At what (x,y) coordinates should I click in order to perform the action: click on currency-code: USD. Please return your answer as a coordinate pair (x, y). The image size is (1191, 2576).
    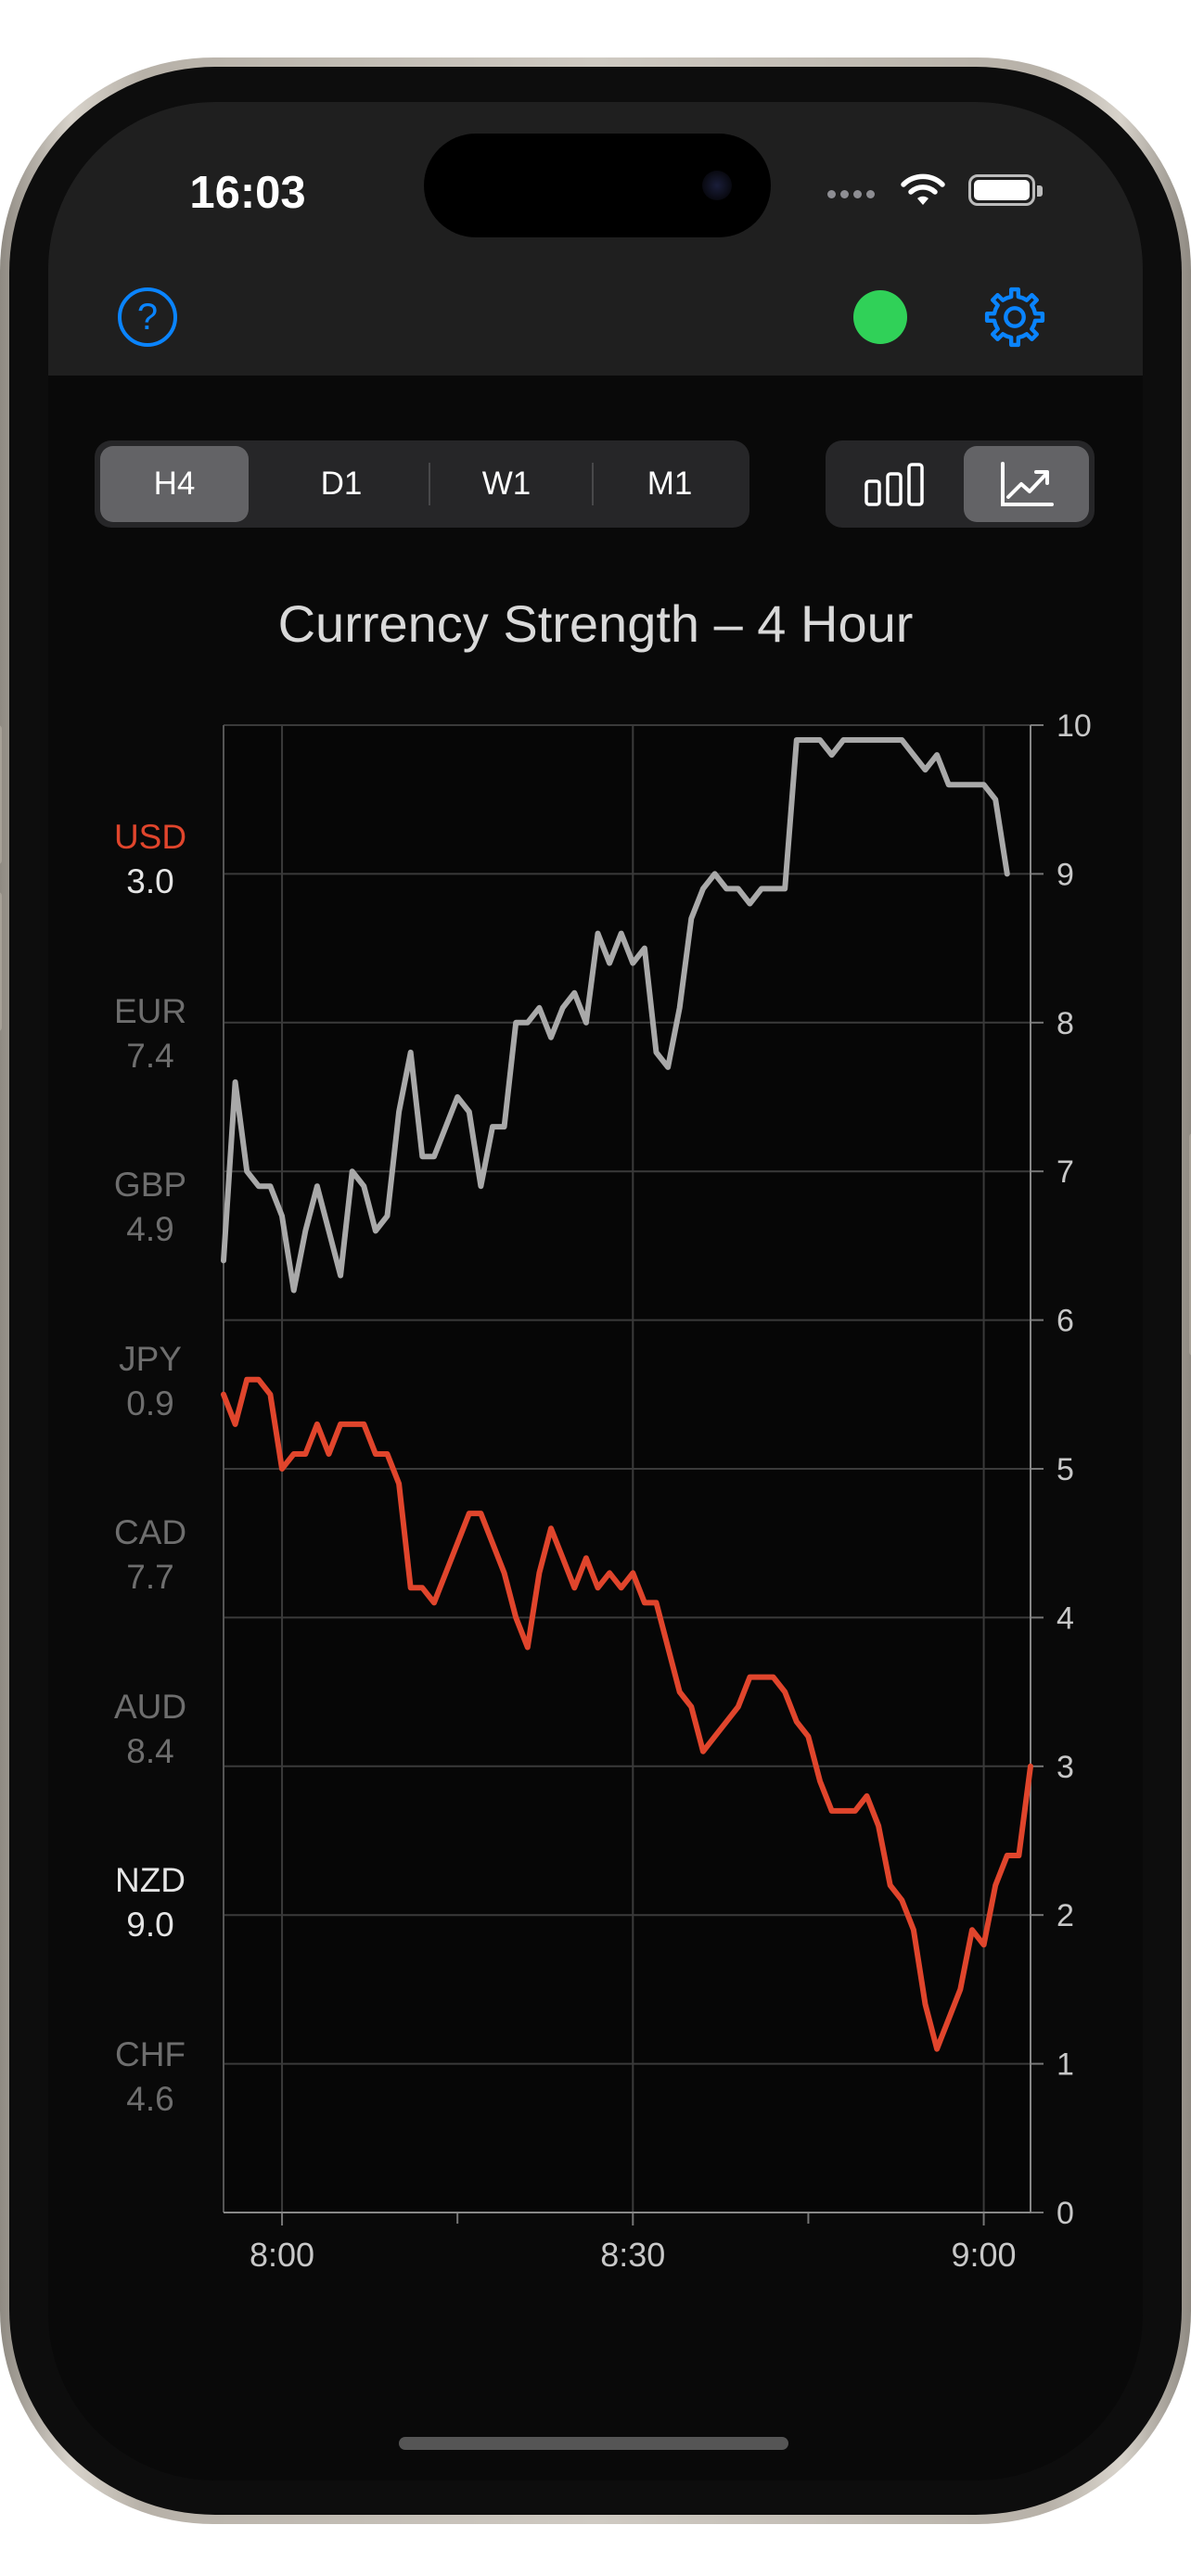
    Looking at the image, I should click on (150, 837).